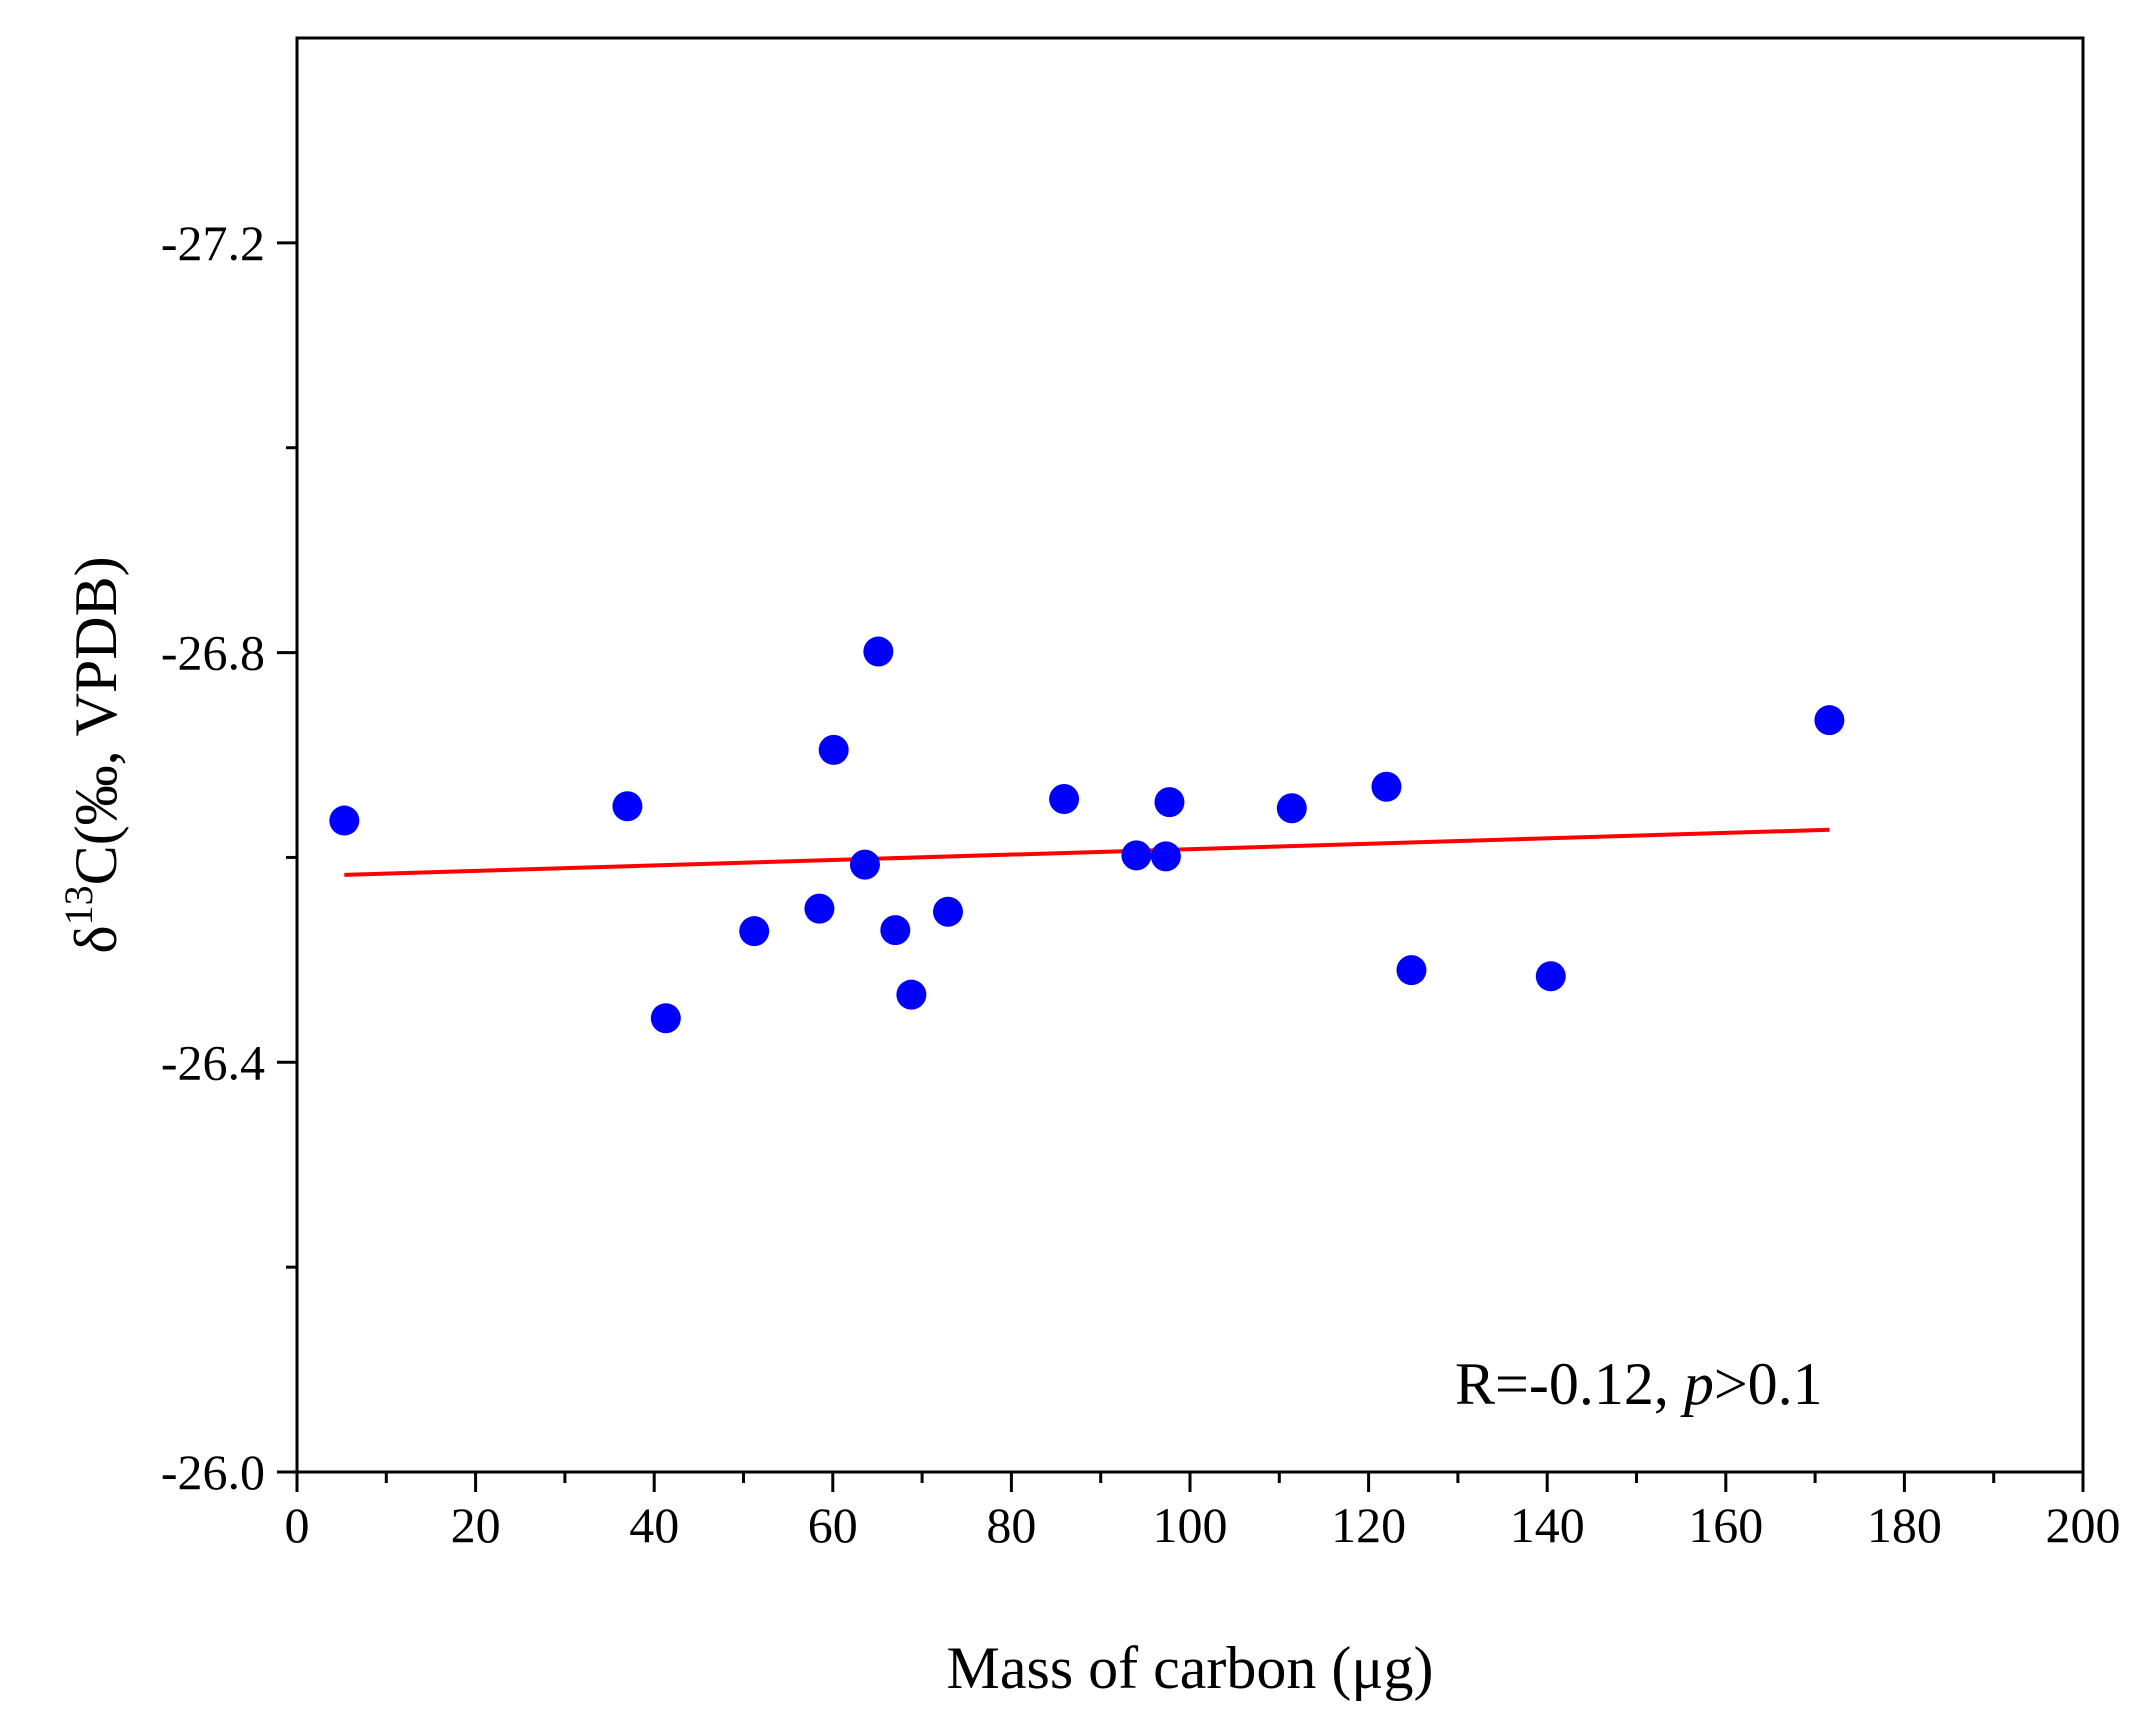  Describe the element at coordinates (1768, 1384) in the screenshot. I see `annotation-suffix: >0.1` at that location.